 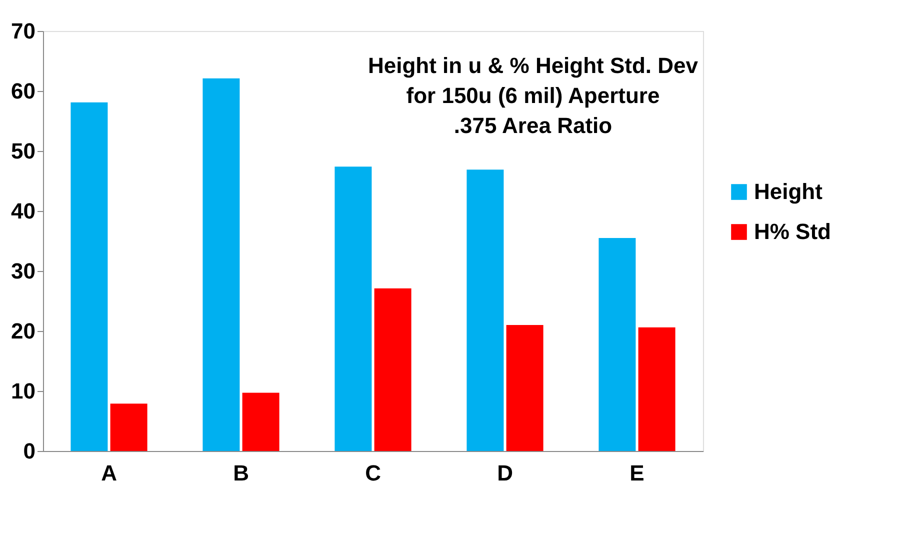 I want to click on y-tick-label: 40, so click(x=23, y=211).